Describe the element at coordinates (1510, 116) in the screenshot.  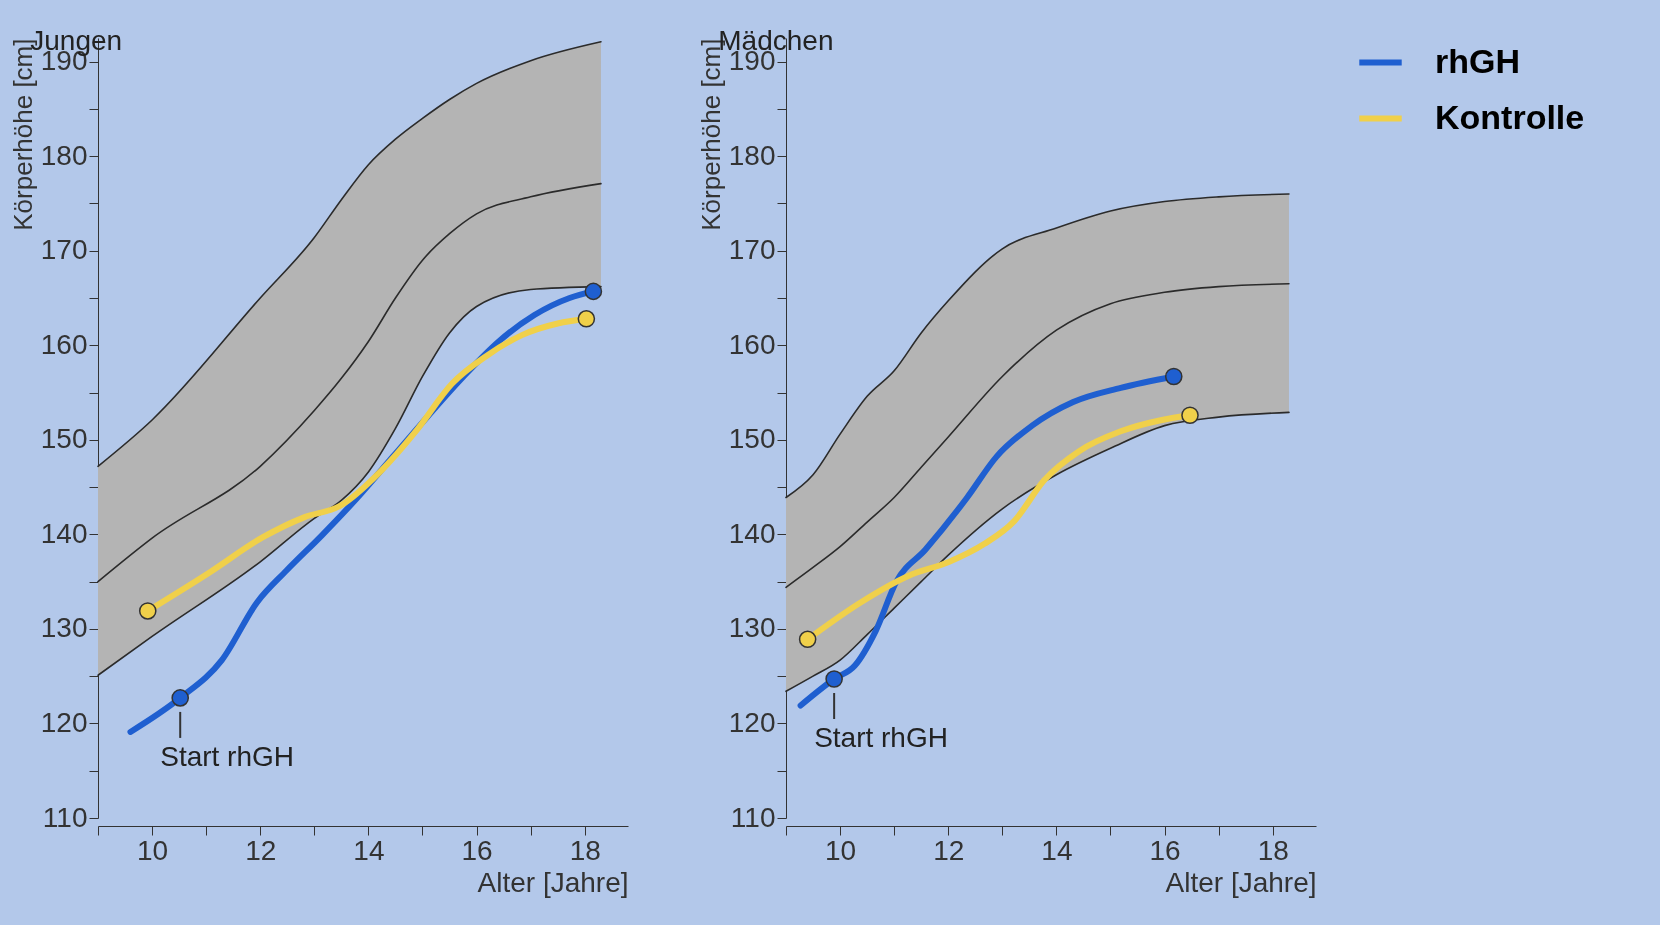
I see `legend-label: Kontrolle` at that location.